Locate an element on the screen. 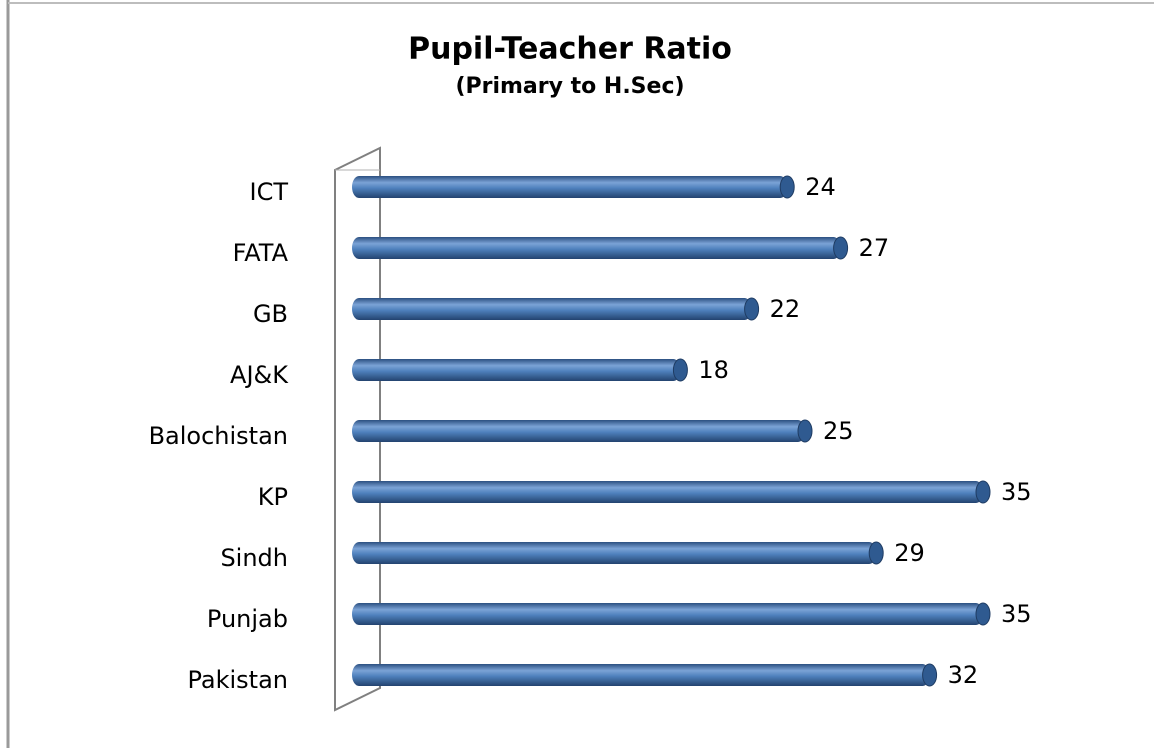  y-tick-label: ICT is located at coordinates (269, 192).